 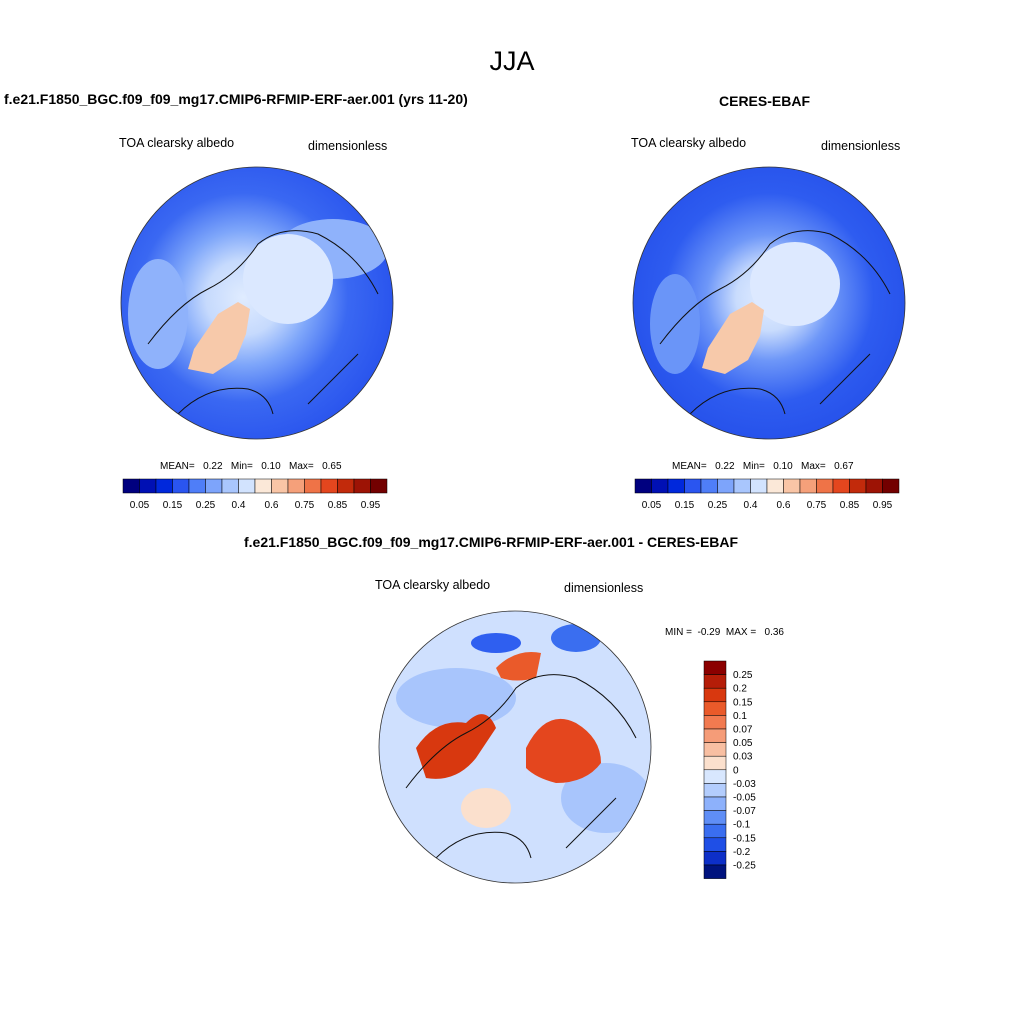 I want to click on panel-1-variable: TOA clearsky albedo, so click(x=177, y=143).